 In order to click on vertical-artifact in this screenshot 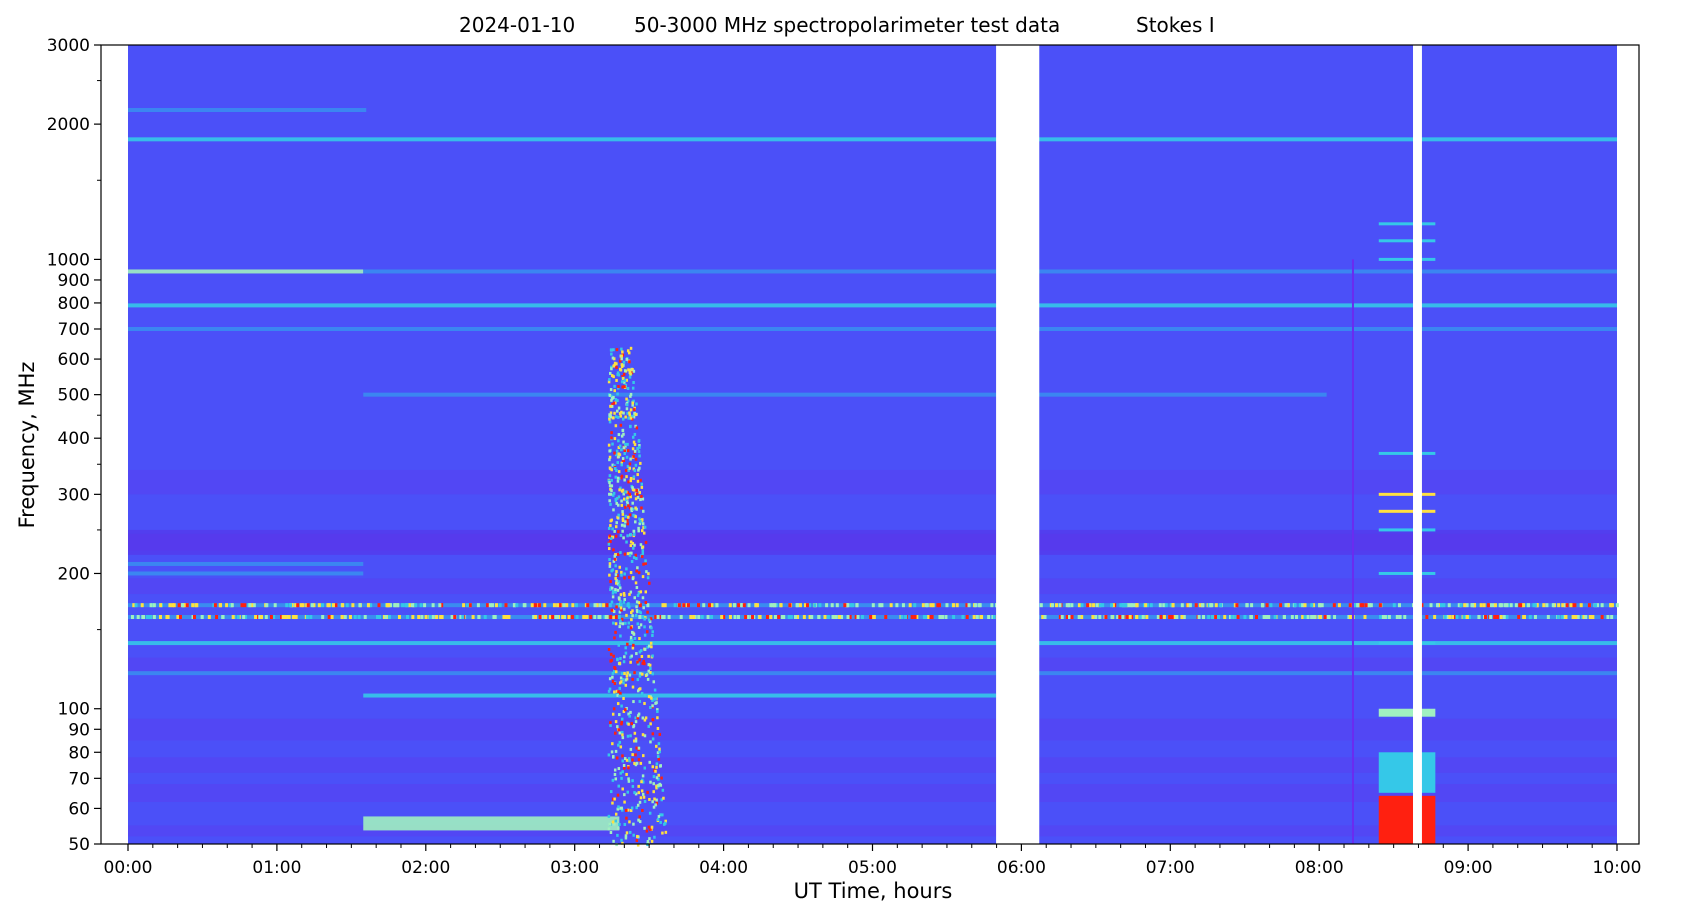, I will do `click(1352, 552)`.